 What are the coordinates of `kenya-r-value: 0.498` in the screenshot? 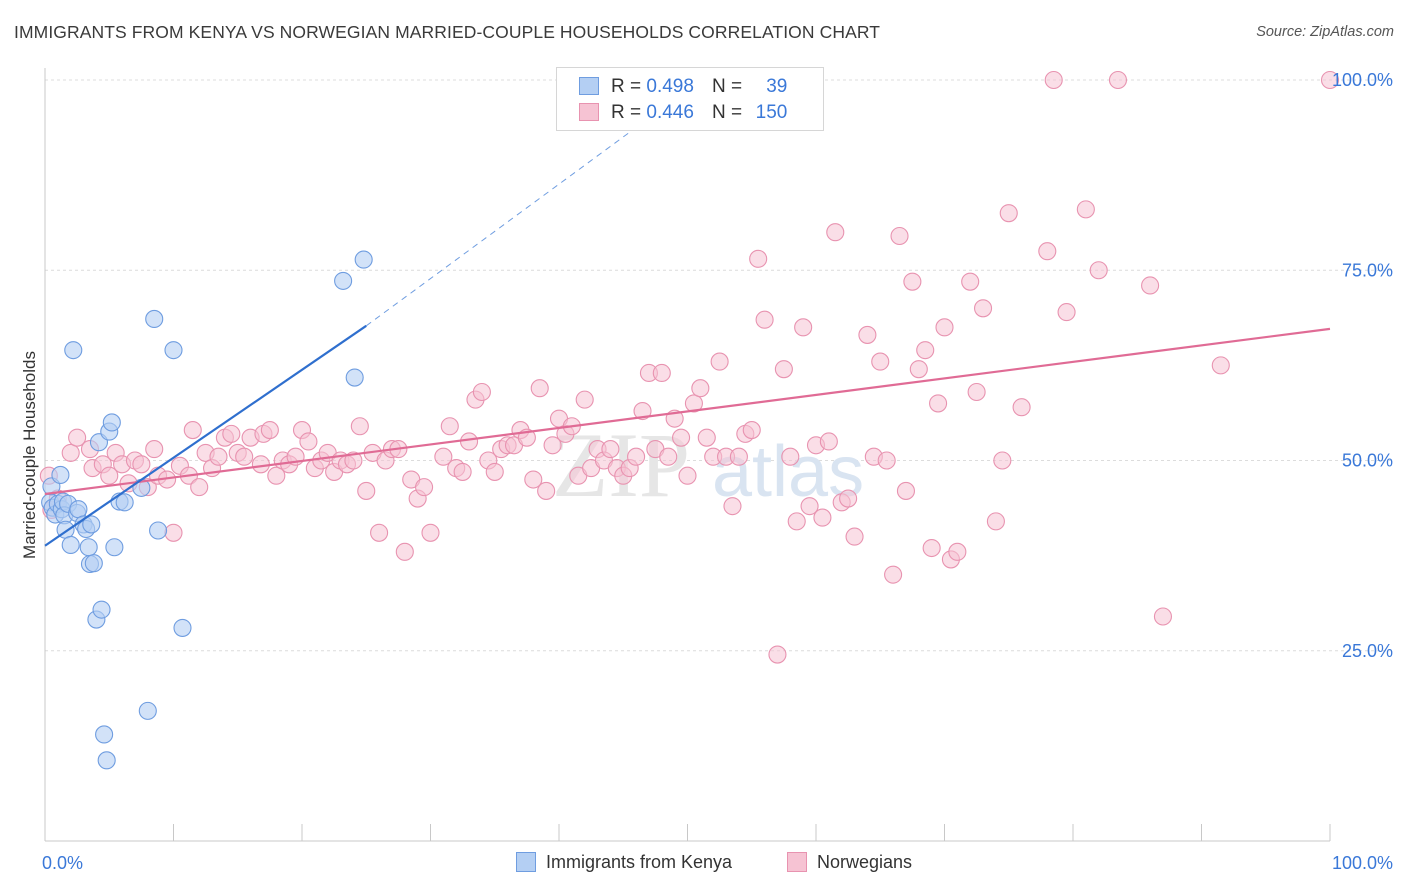 It's located at (670, 86).